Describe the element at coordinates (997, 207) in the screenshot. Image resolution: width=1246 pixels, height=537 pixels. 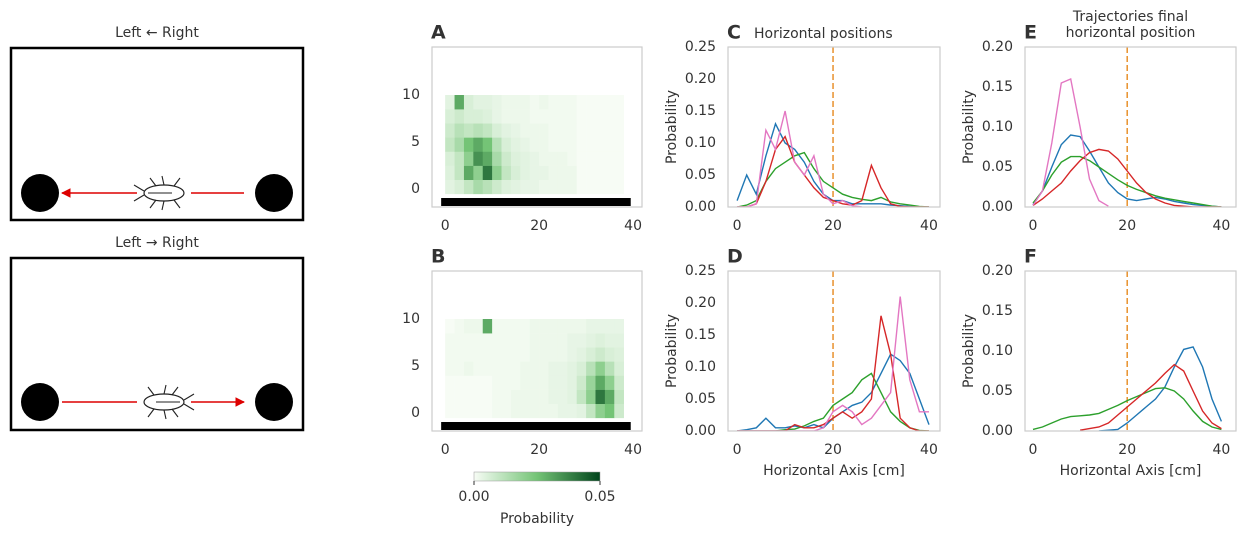
I see `y-tick-label: 0.00` at that location.